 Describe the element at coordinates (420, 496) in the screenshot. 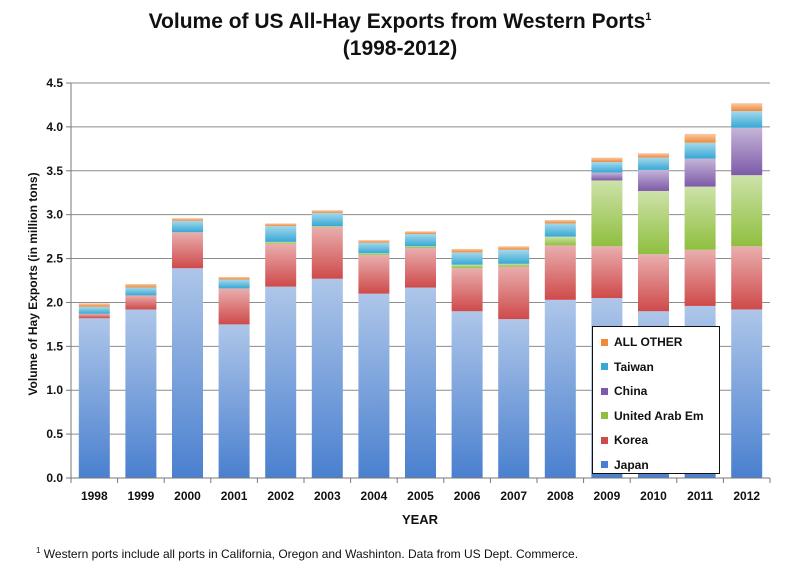

I see `x-tick-label: 2005` at that location.